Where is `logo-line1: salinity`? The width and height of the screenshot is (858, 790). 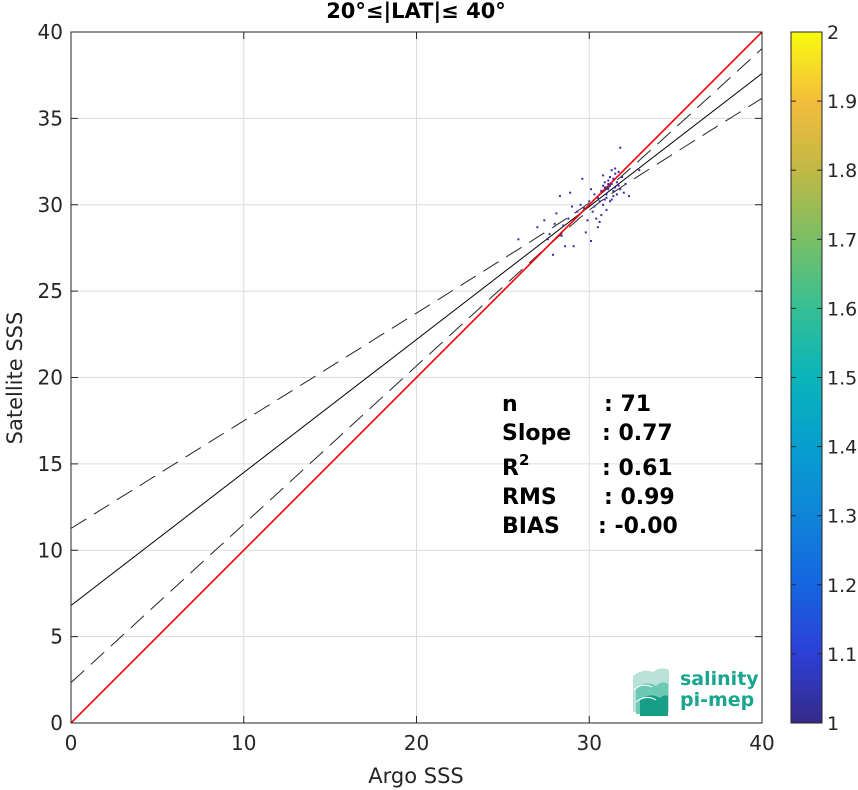
logo-line1: salinity is located at coordinates (719, 679).